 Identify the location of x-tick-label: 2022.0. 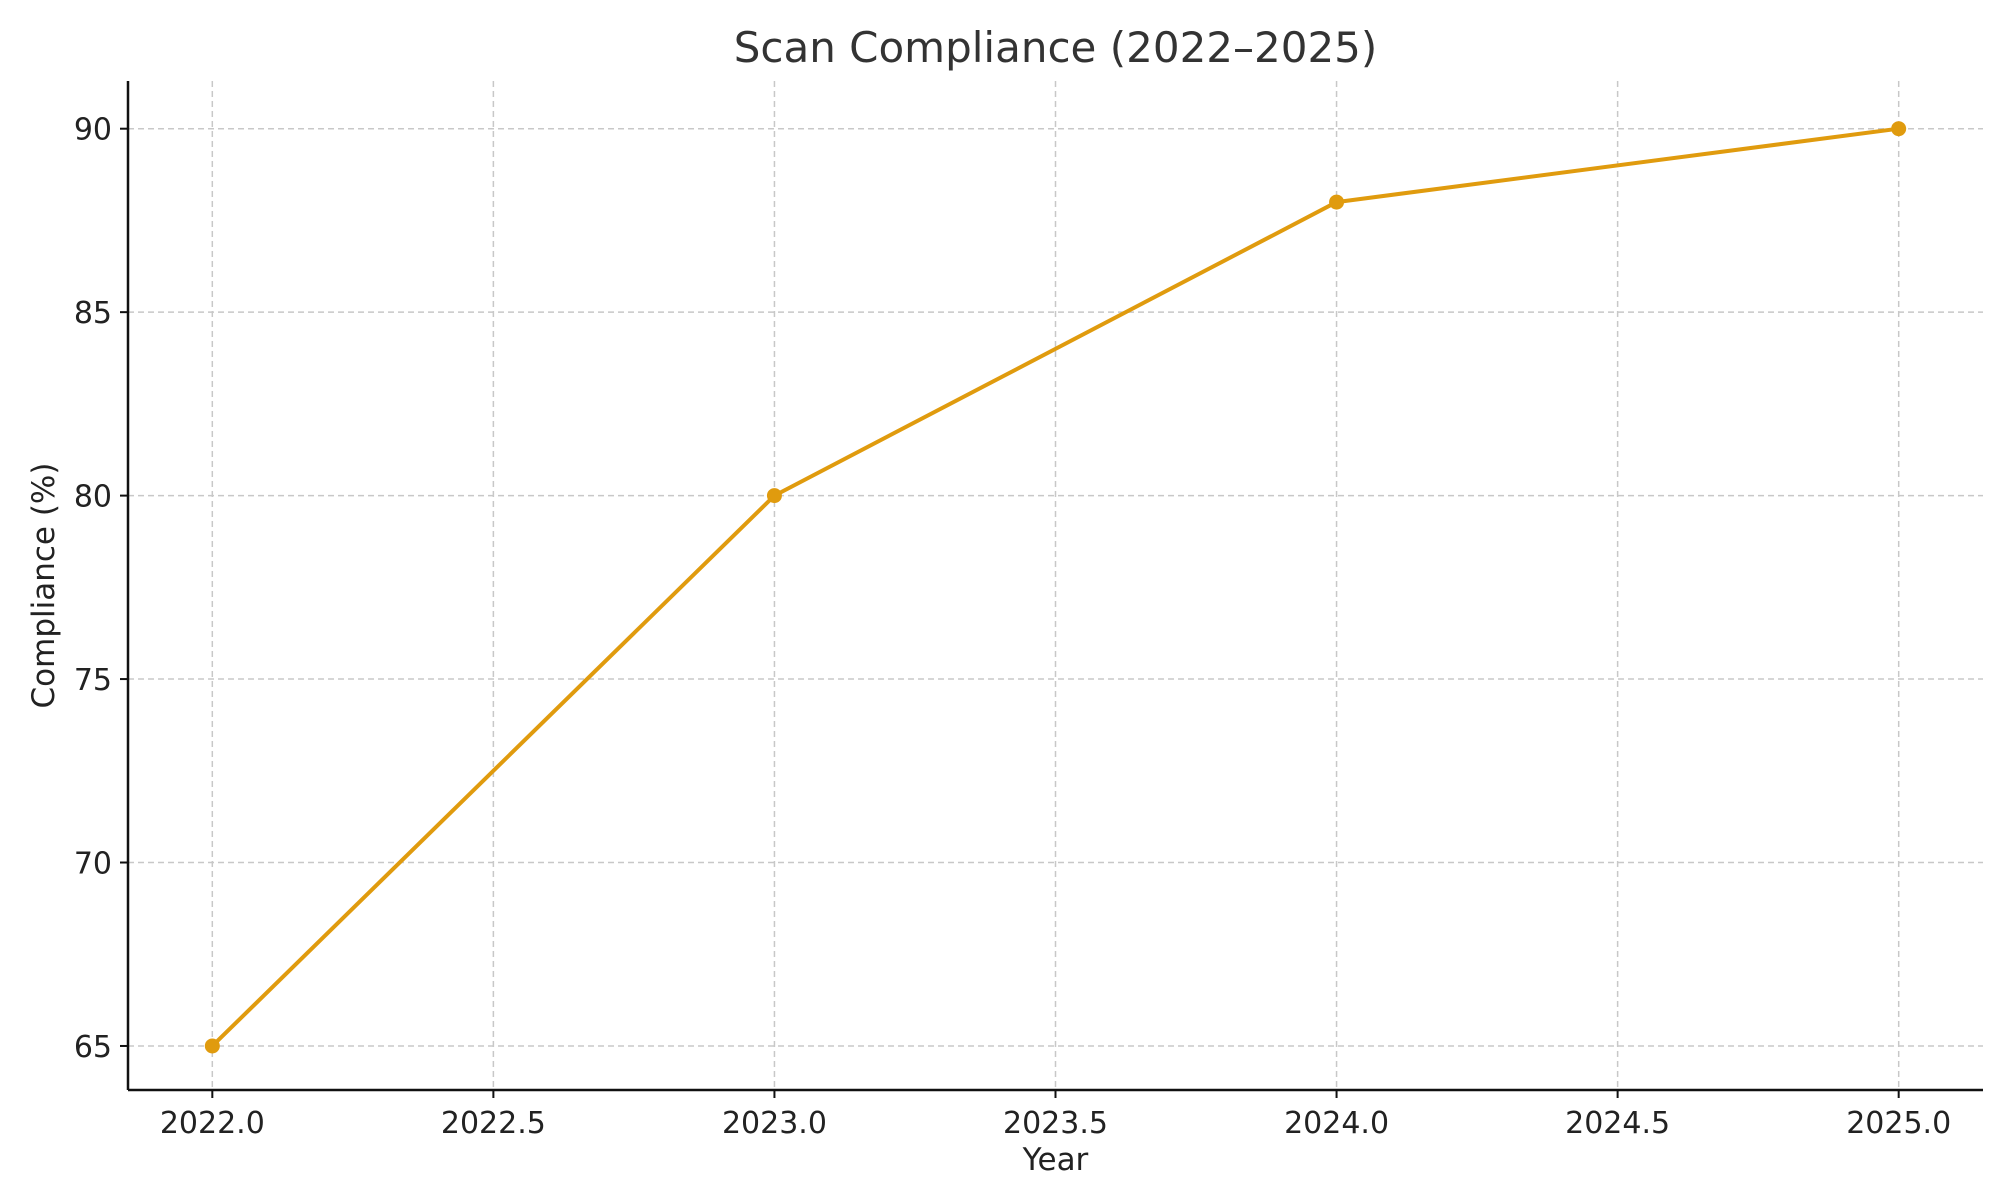
(212, 1123).